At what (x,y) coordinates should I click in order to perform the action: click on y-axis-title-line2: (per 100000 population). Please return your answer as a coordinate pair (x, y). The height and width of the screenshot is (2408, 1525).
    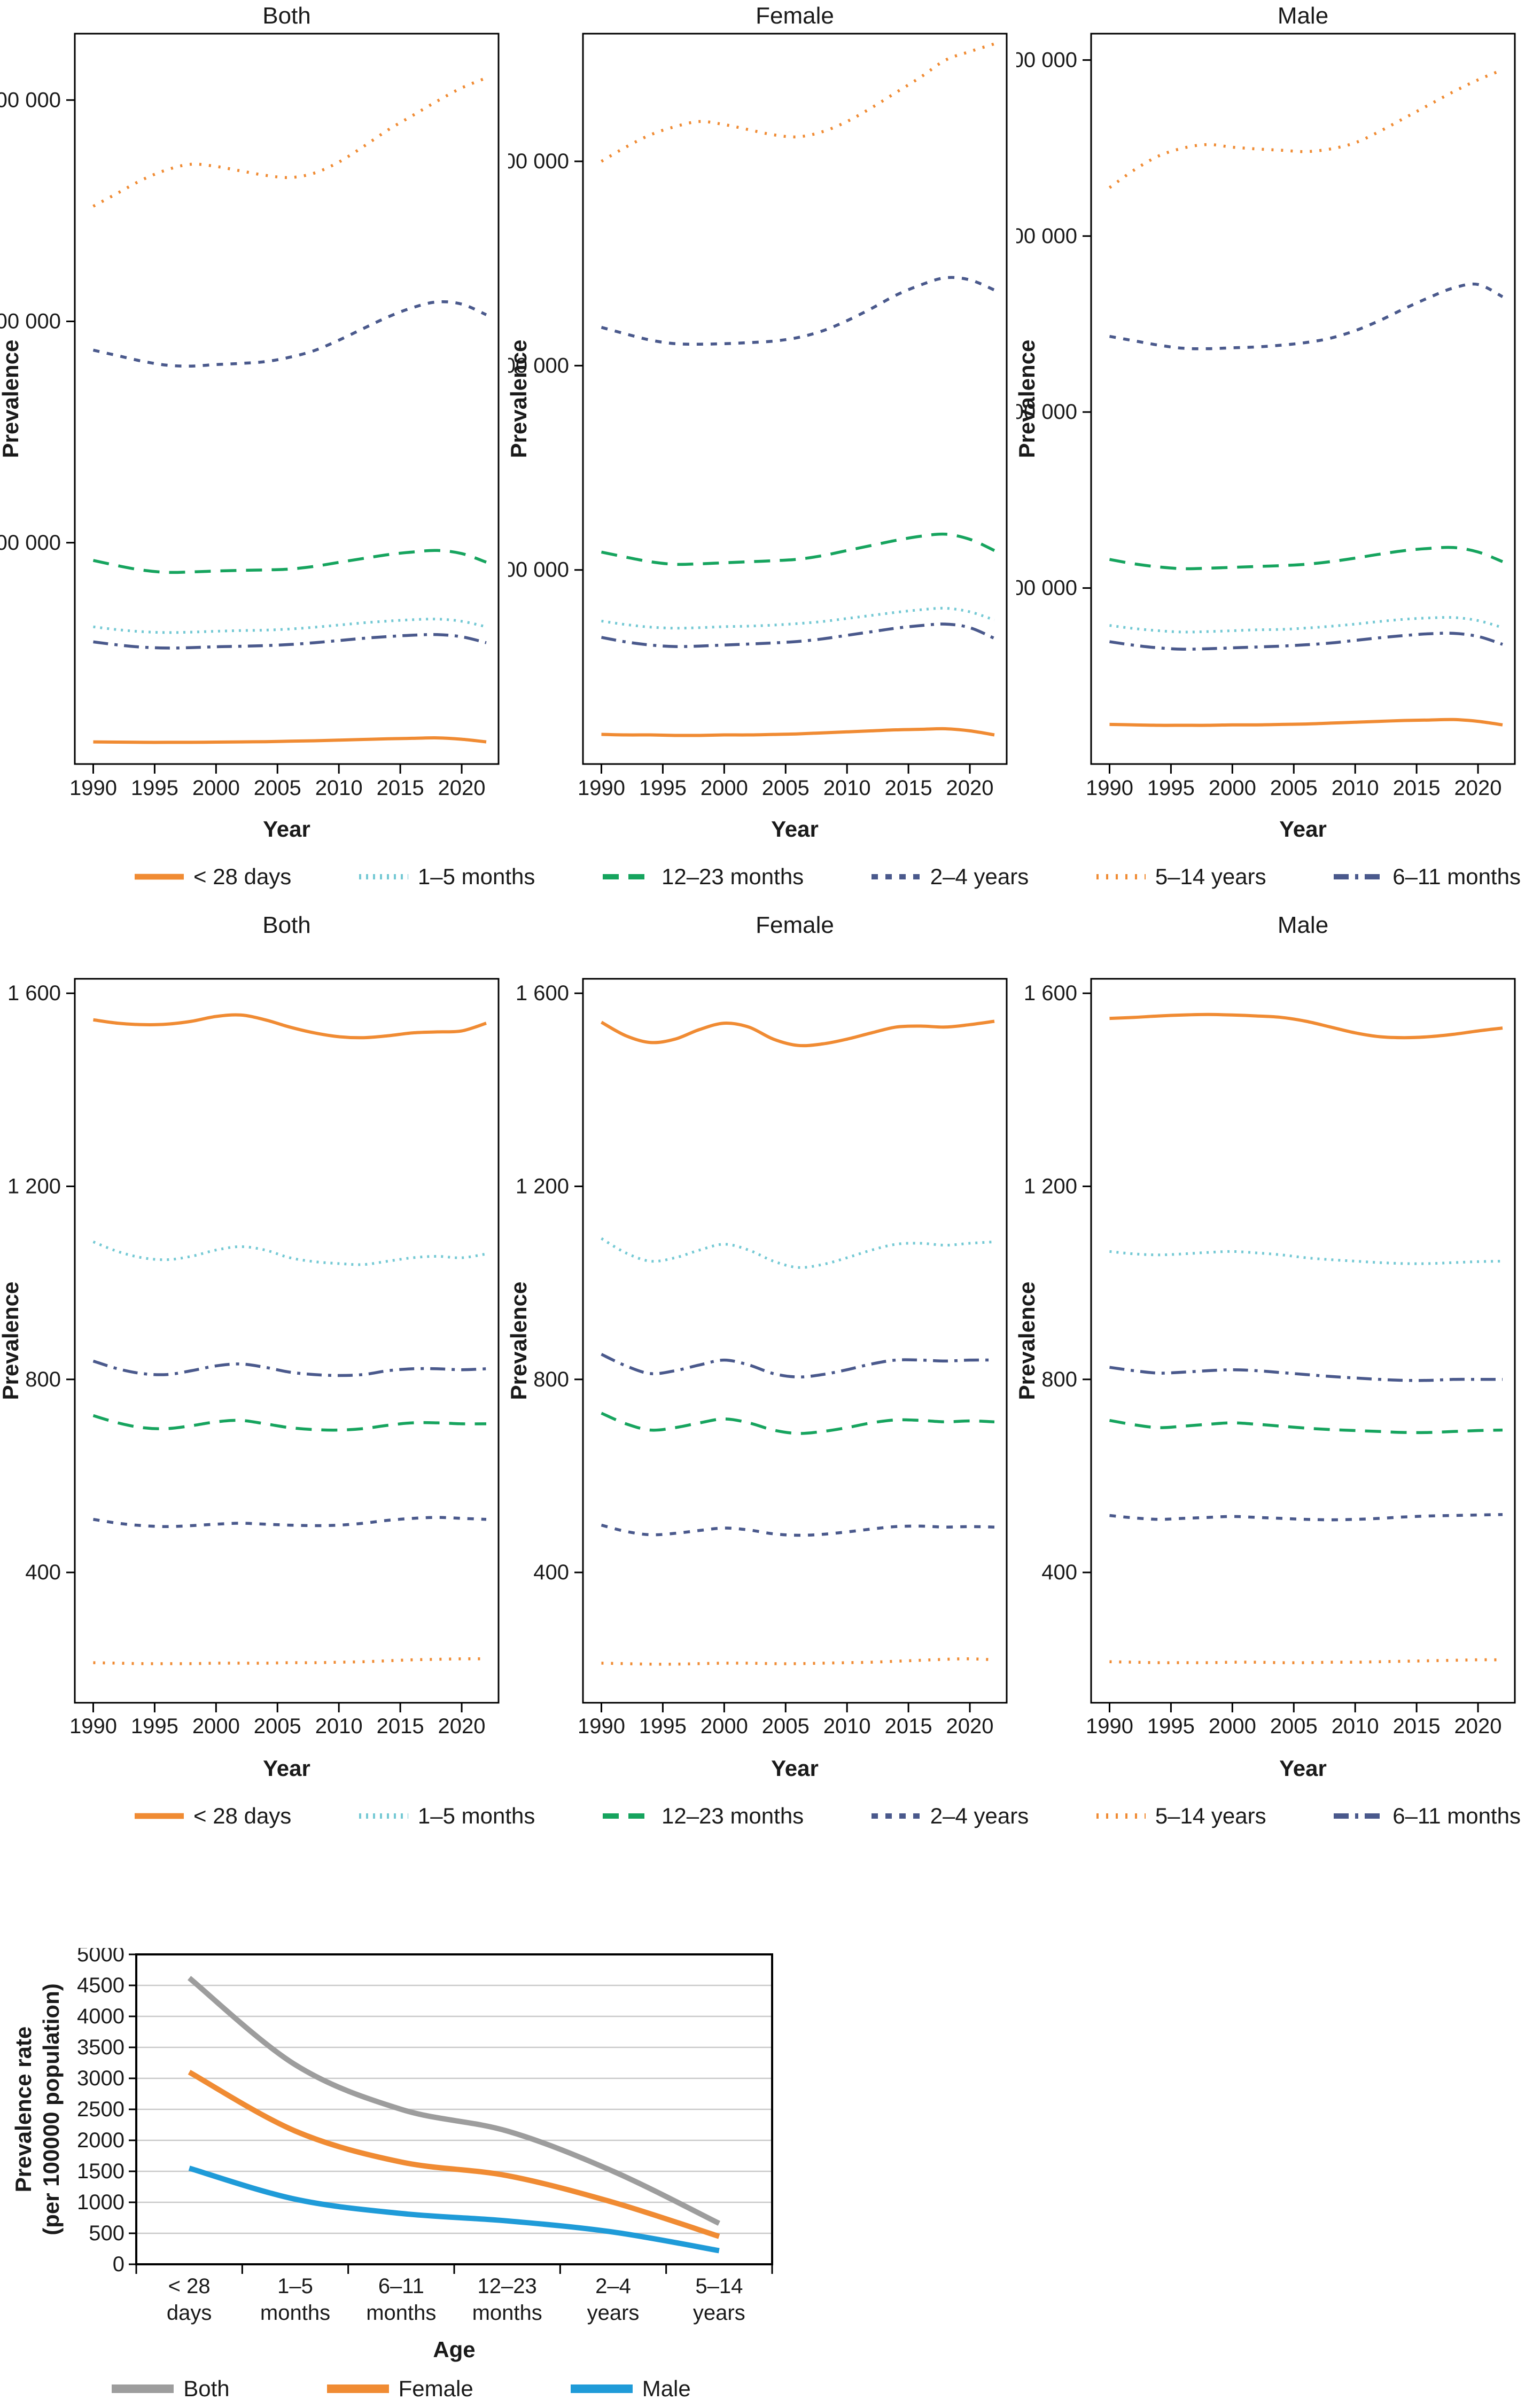
    Looking at the image, I should click on (51, 2109).